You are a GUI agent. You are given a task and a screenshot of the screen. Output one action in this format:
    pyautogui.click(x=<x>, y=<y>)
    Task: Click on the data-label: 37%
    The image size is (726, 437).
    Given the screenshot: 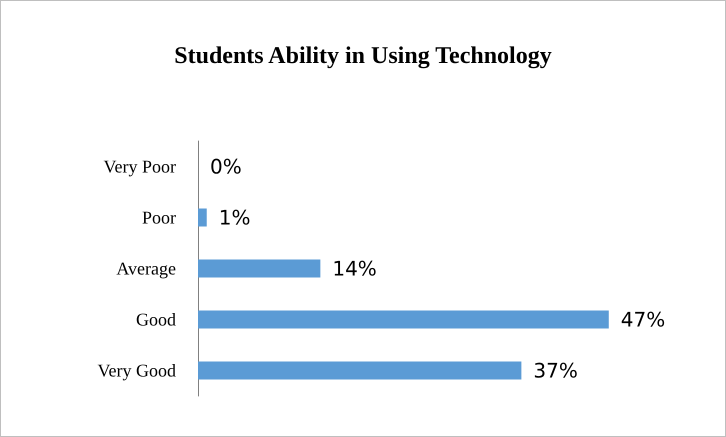 What is the action you would take?
    pyautogui.click(x=555, y=370)
    